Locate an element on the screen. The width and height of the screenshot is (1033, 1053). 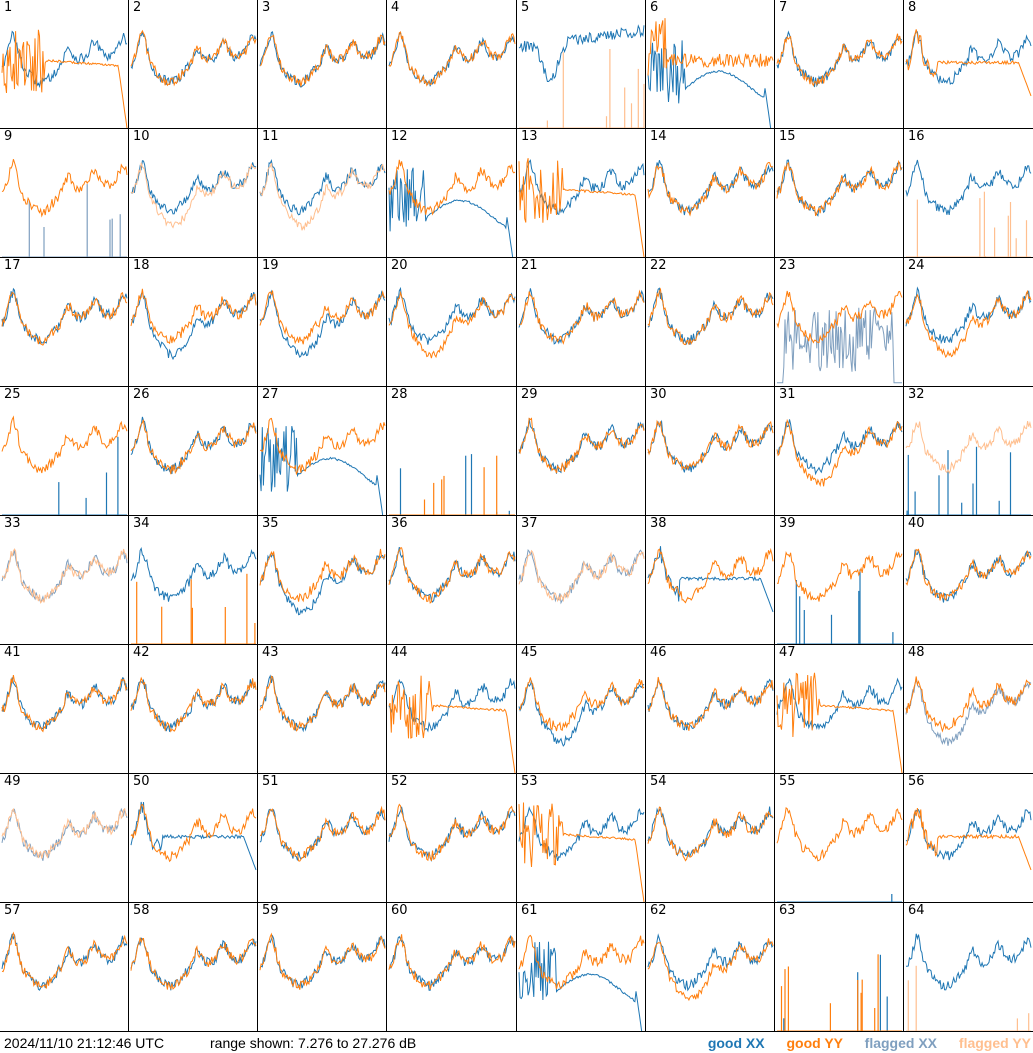
antenna-label-58: 58 is located at coordinates (141, 910).